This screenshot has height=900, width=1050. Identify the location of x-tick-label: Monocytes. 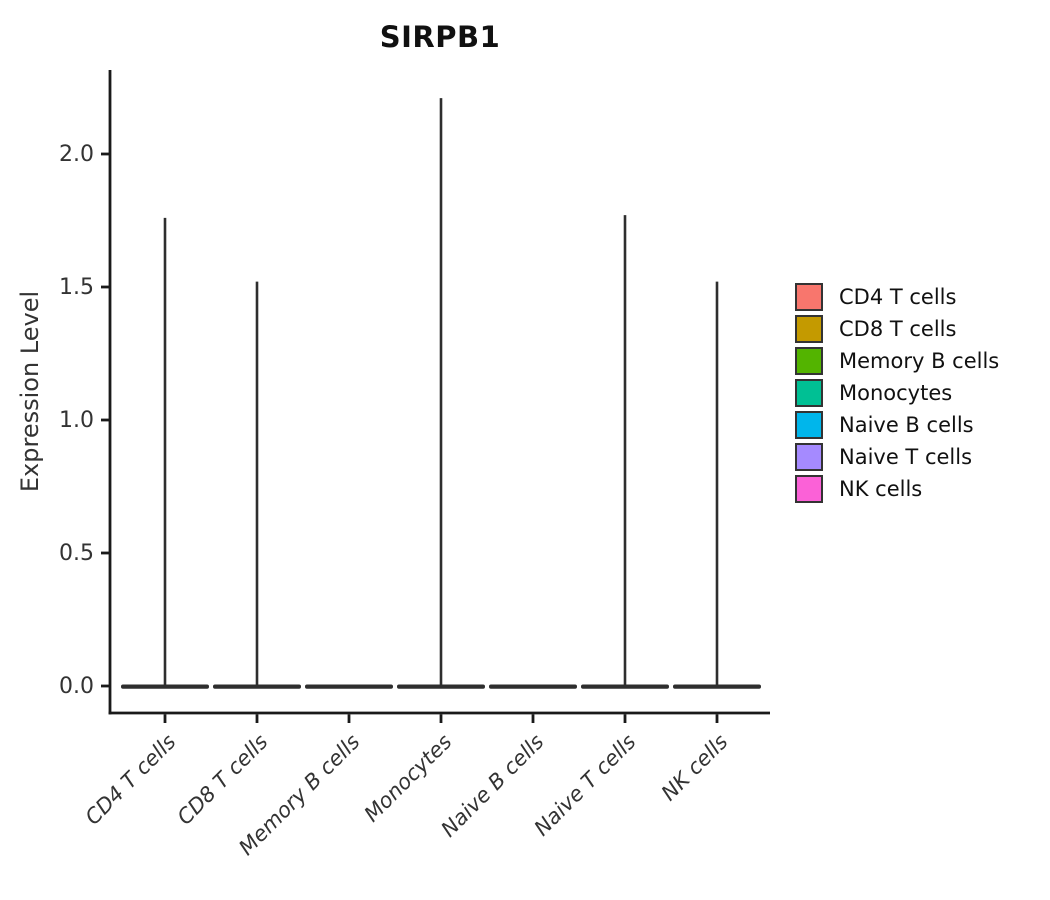
(408, 778).